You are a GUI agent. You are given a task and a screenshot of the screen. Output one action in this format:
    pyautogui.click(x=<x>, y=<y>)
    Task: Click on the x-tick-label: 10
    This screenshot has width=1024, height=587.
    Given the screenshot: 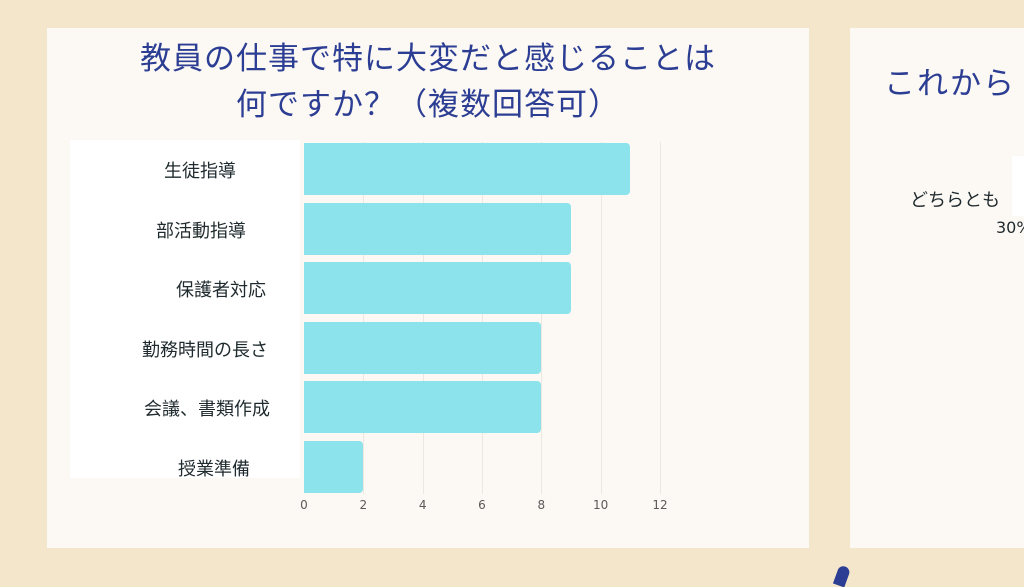 What is the action you would take?
    pyautogui.click(x=601, y=505)
    